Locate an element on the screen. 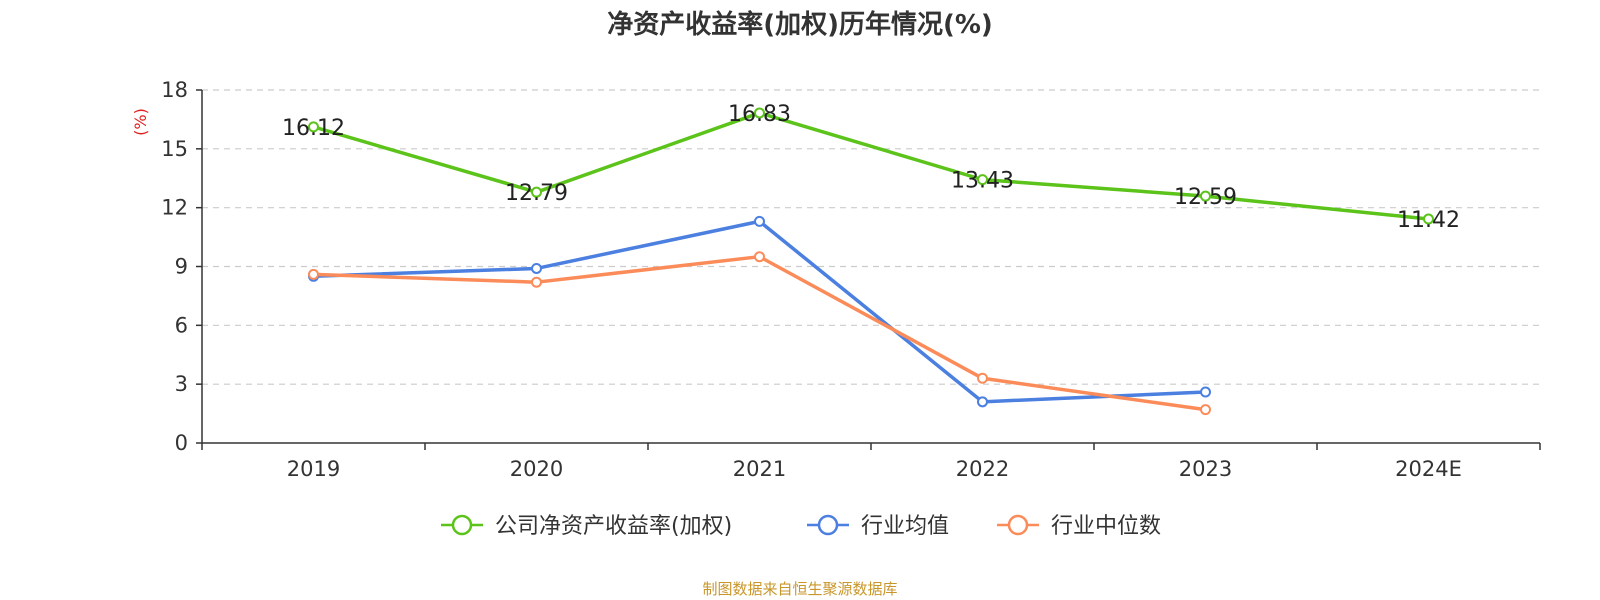  legend-label: 行业中位数 is located at coordinates (1106, 526).